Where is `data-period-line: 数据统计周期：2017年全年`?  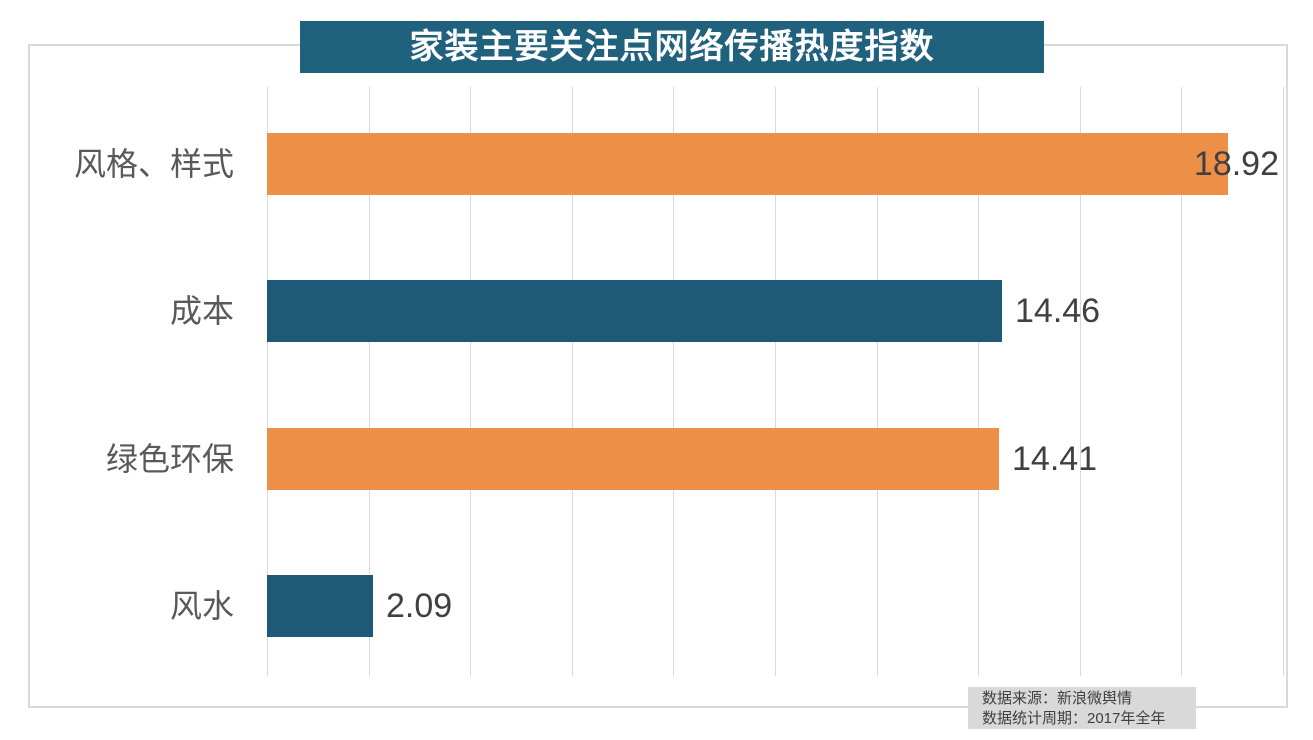 data-period-line: 数据统计周期：2017年全年 is located at coordinates (1074, 718).